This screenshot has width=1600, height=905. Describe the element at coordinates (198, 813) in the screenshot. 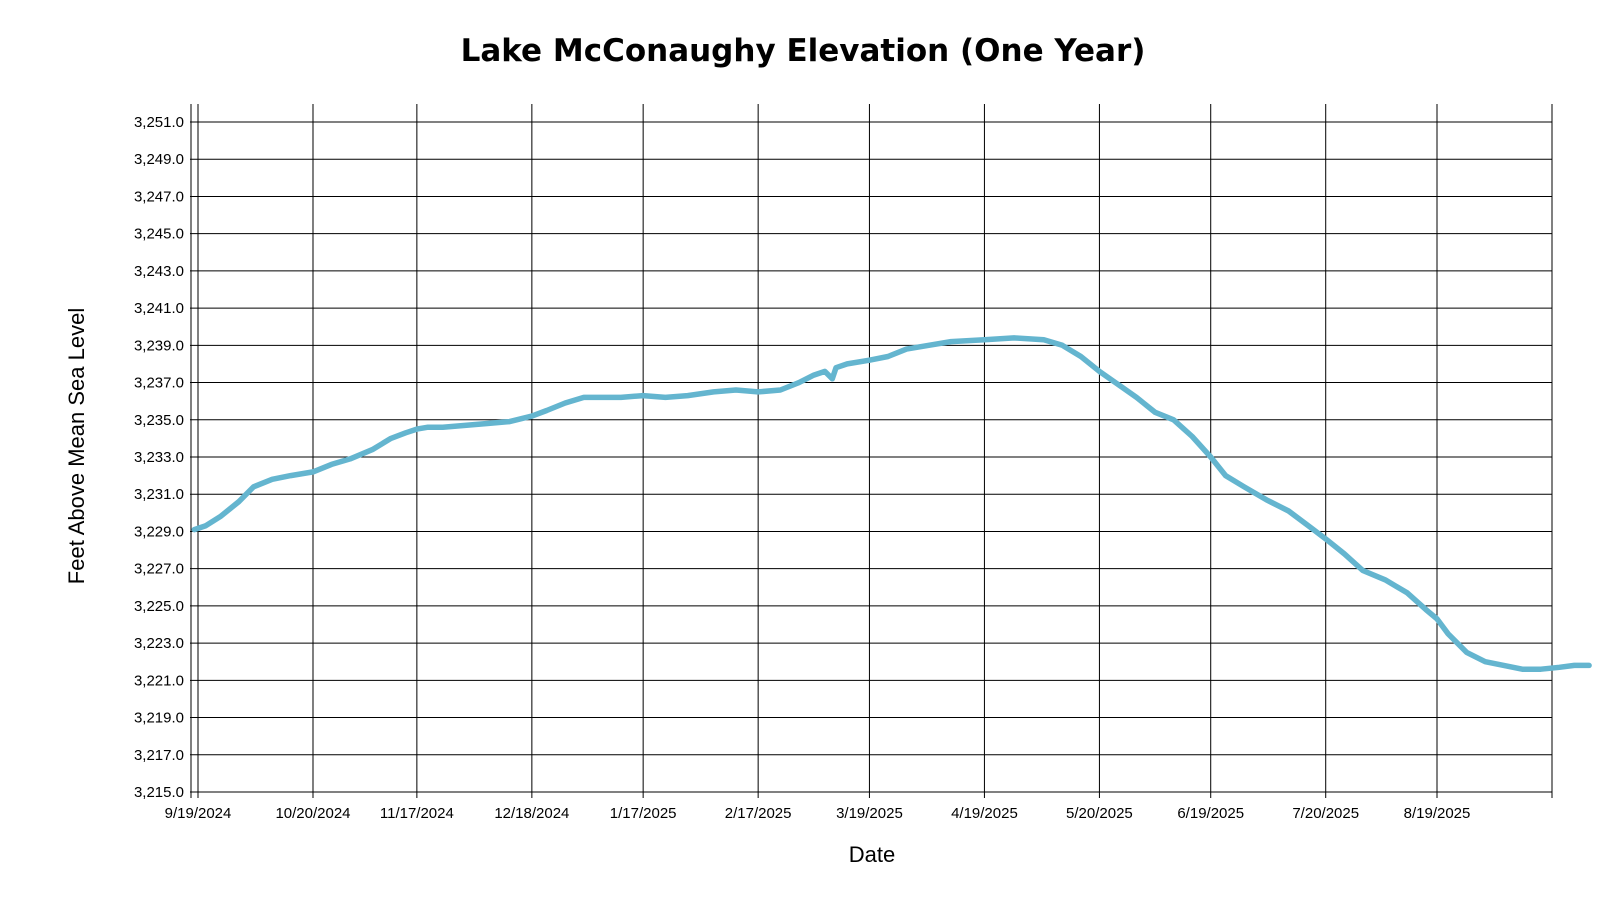

I see `x-tick-label: 9/19/2024` at that location.